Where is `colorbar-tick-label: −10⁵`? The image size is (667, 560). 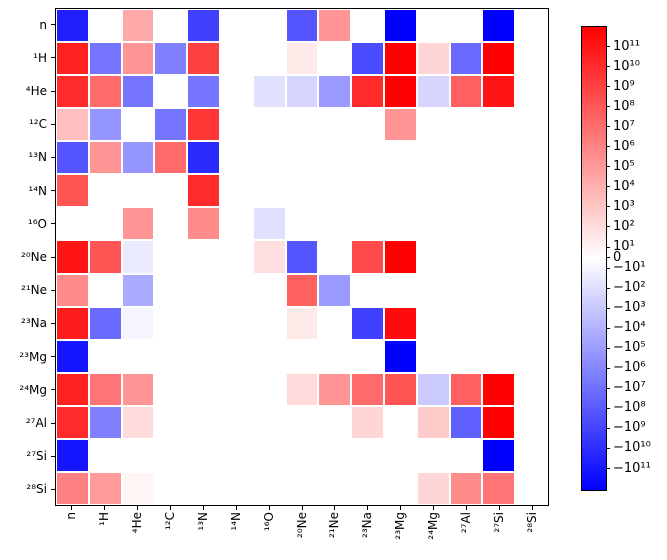 colorbar-tick-label: −10⁵ is located at coordinates (629, 348).